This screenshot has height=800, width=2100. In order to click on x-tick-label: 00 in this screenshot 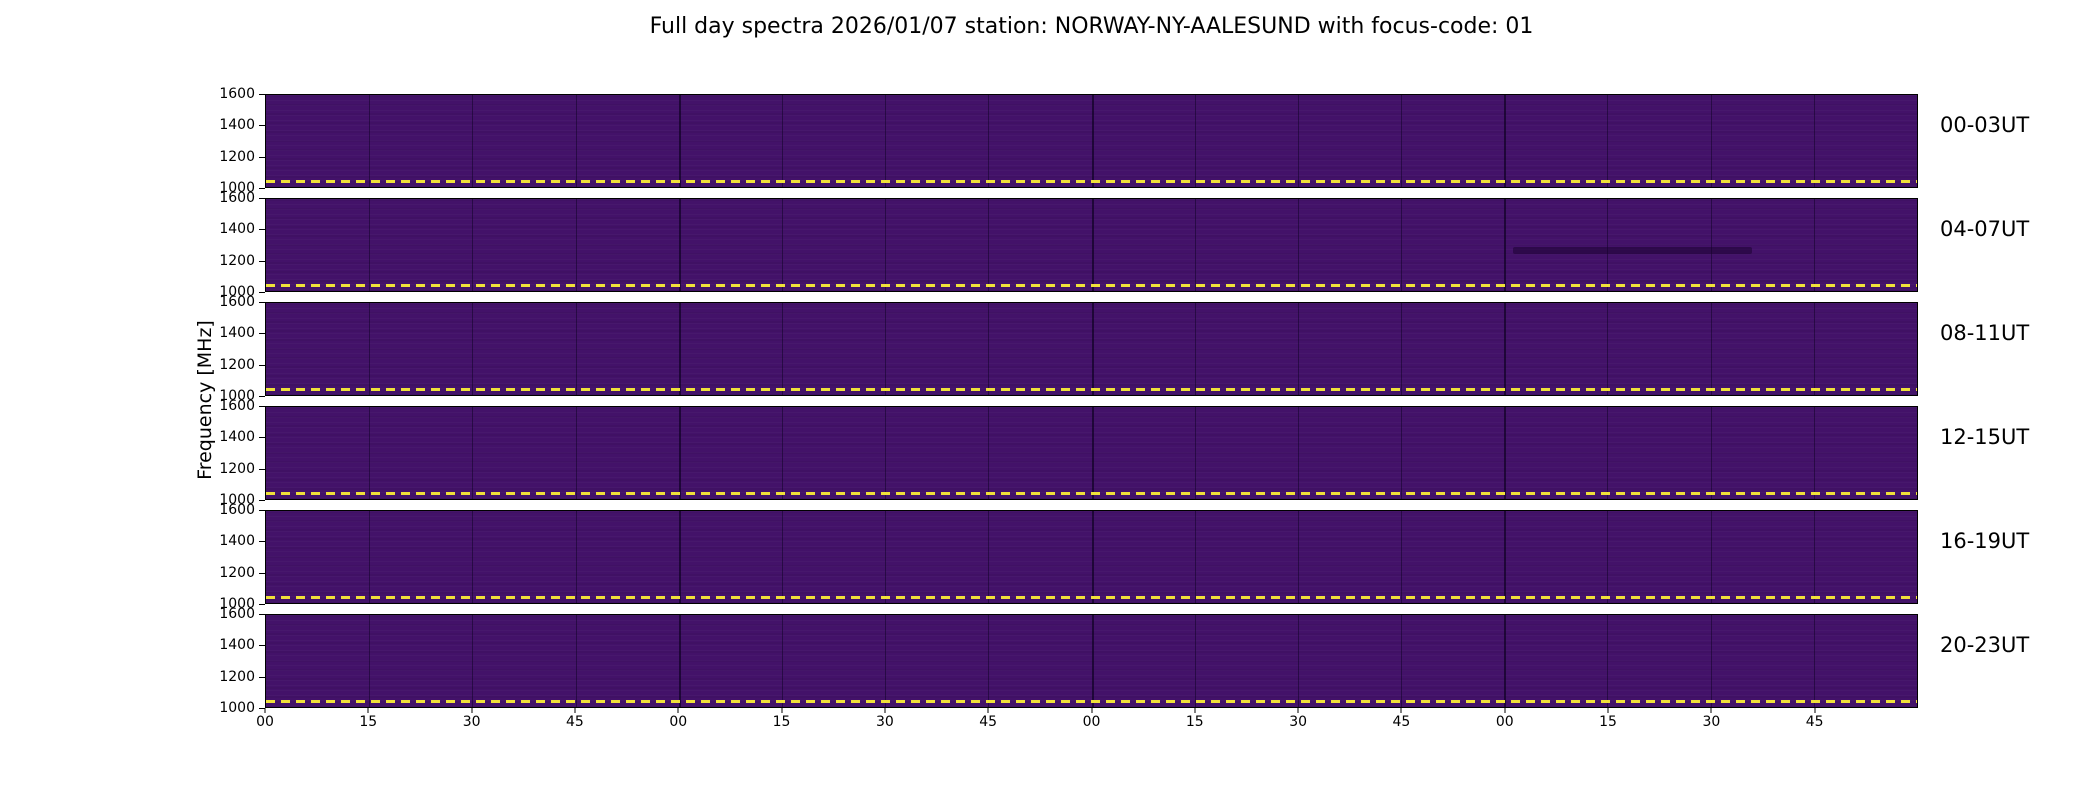, I will do `click(265, 722)`.